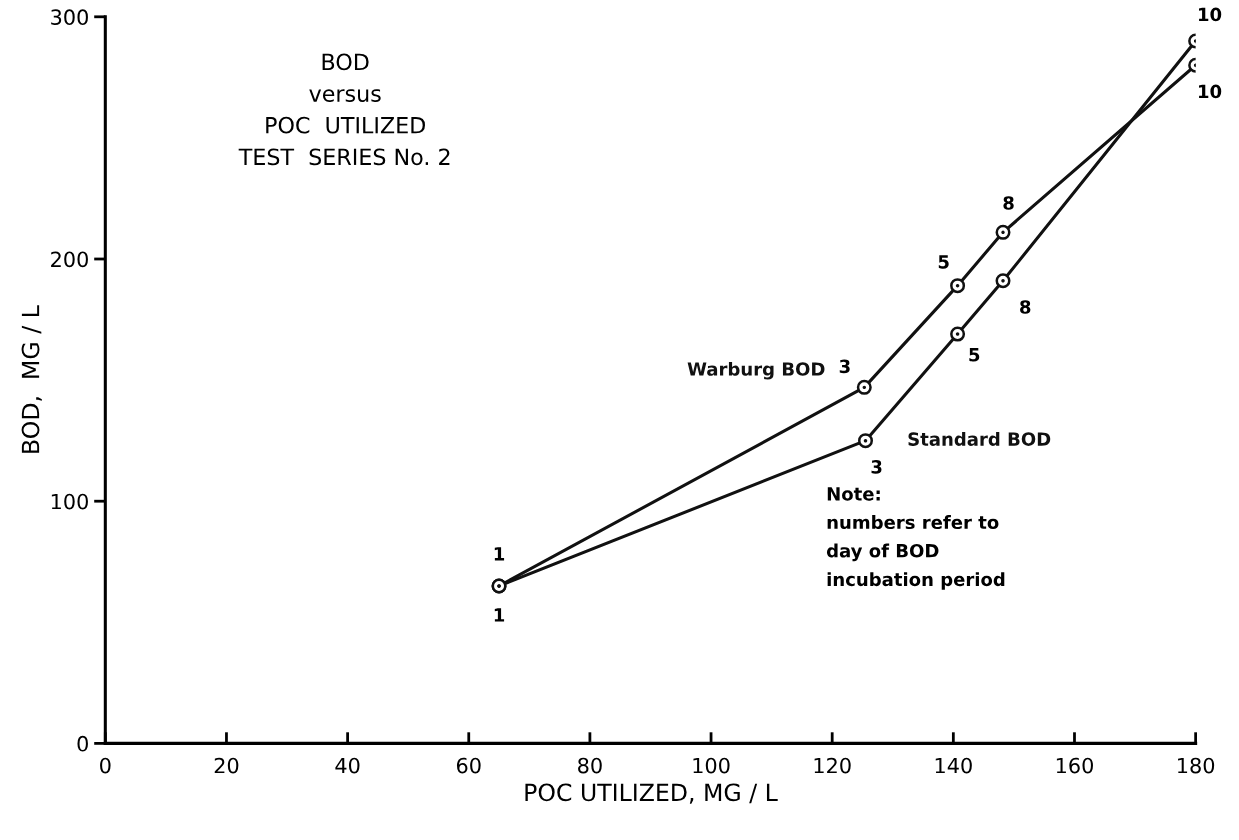  Describe the element at coordinates (468, 765) in the screenshot. I see `x-tick-label: 60` at that location.